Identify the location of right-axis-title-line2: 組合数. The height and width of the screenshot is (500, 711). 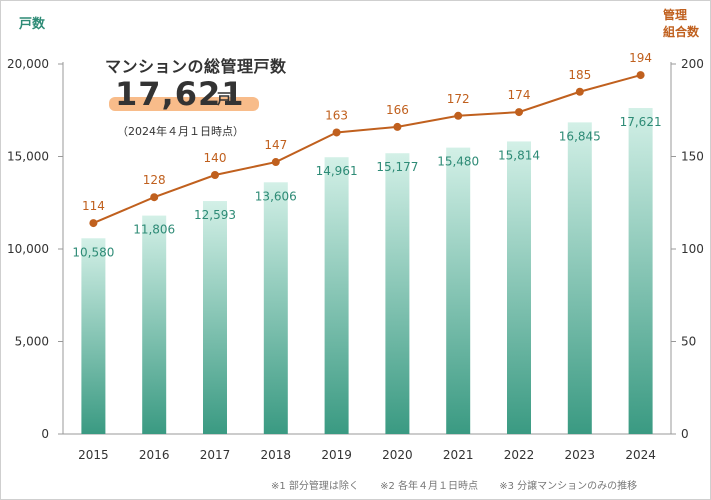
(681, 32).